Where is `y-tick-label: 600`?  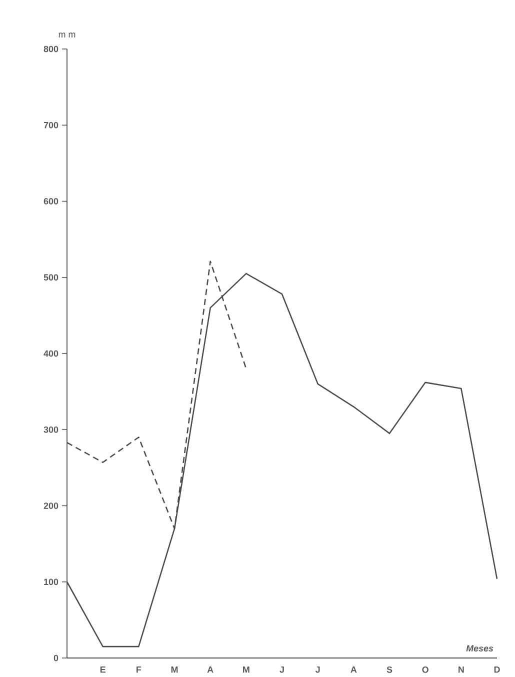 y-tick-label: 600 is located at coordinates (51, 201).